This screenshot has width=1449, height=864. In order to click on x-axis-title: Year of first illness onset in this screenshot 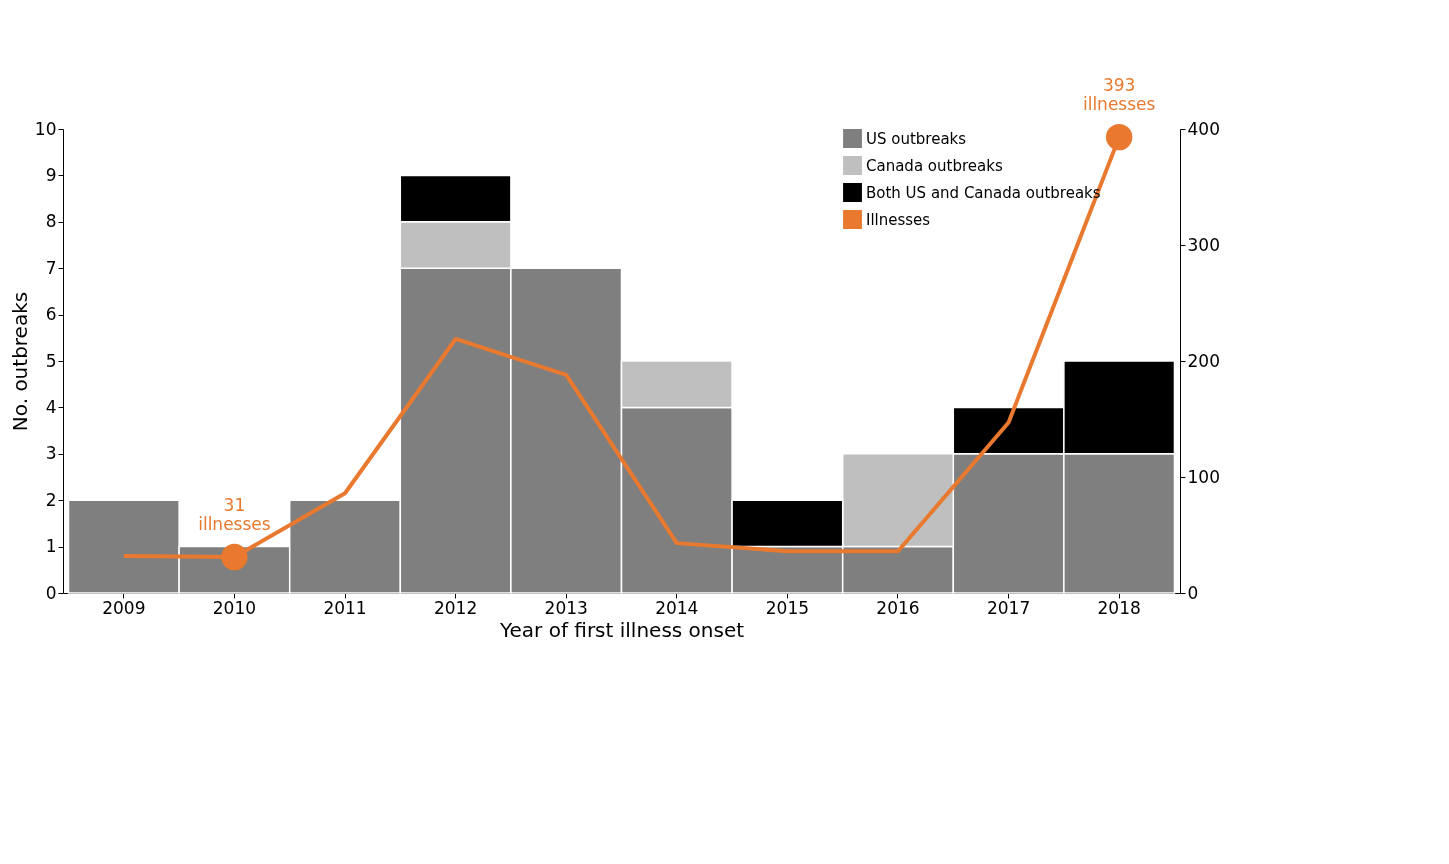, I will do `click(621, 629)`.